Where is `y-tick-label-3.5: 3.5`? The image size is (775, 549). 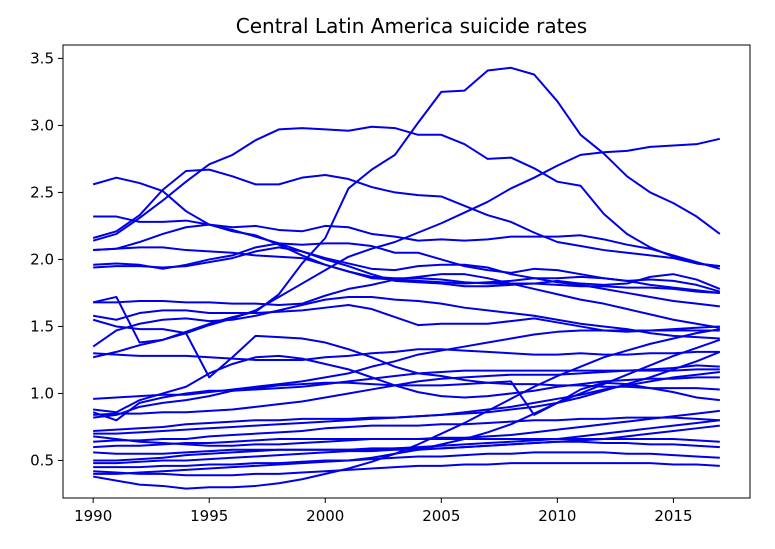 y-tick-label-3.5: 3.5 is located at coordinates (42, 58).